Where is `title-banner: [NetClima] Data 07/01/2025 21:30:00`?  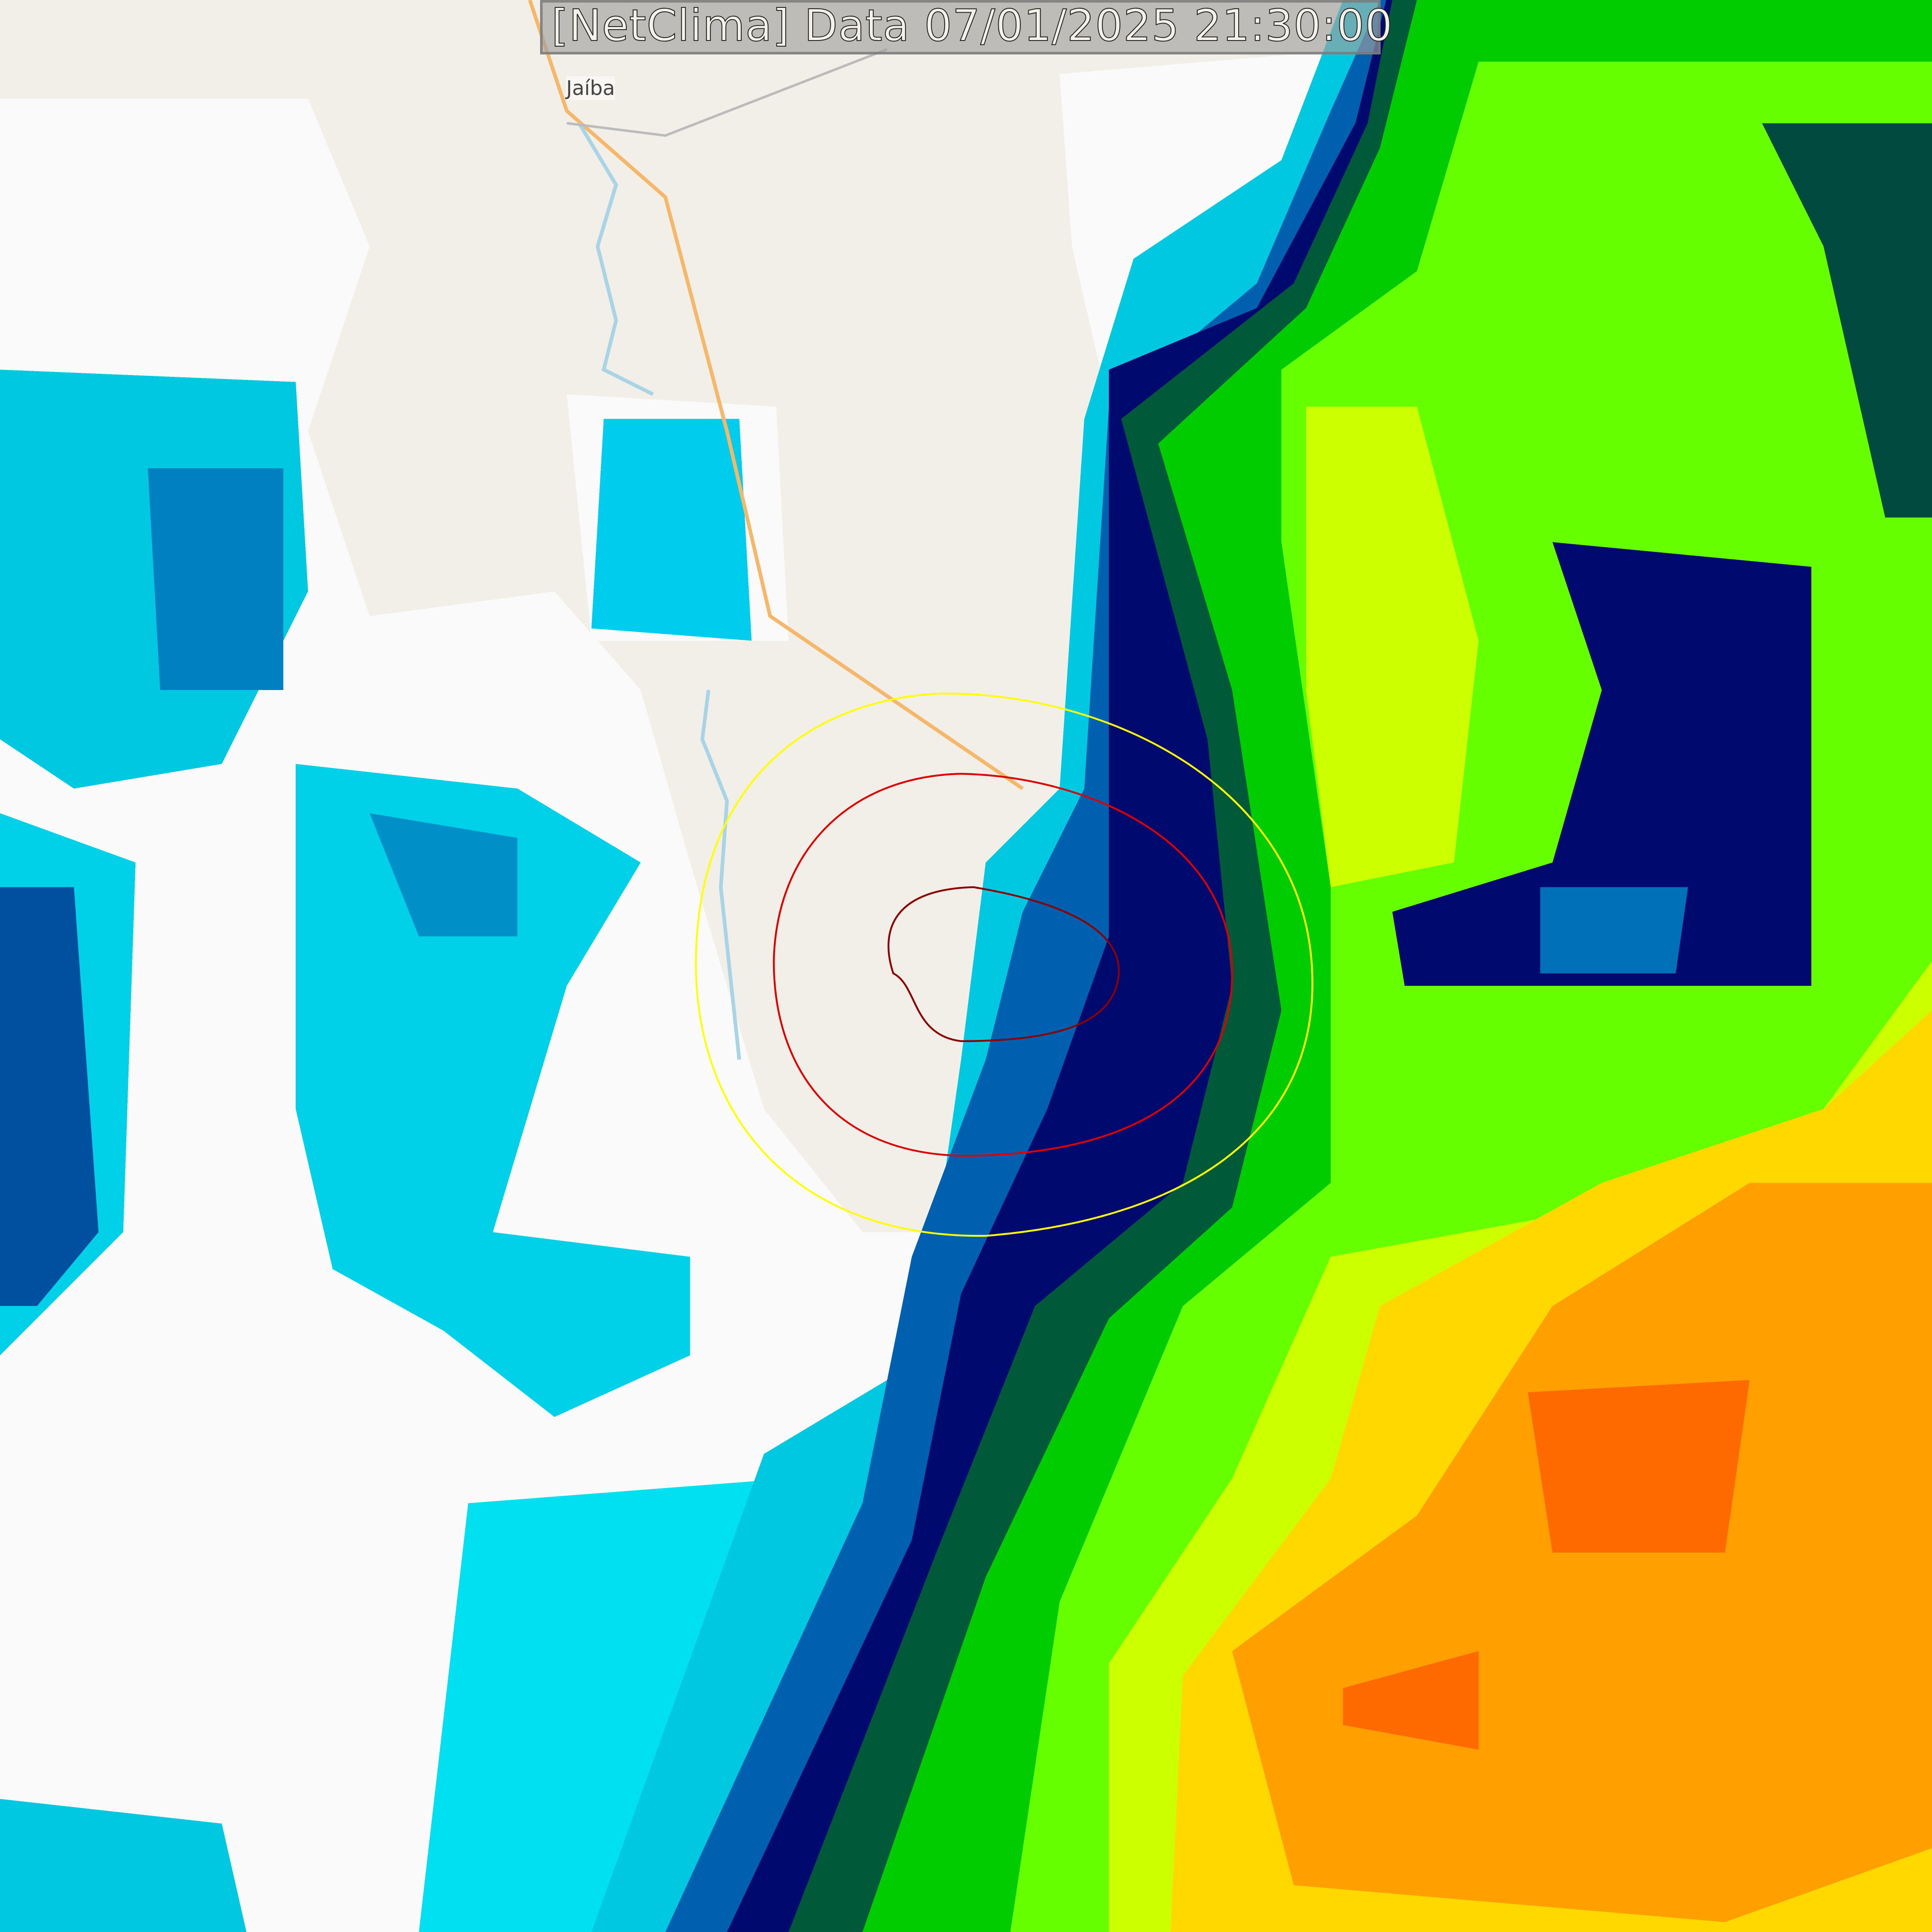 title-banner: [NetClima] Data 07/01/2025 21:30:00 is located at coordinates (966, 27).